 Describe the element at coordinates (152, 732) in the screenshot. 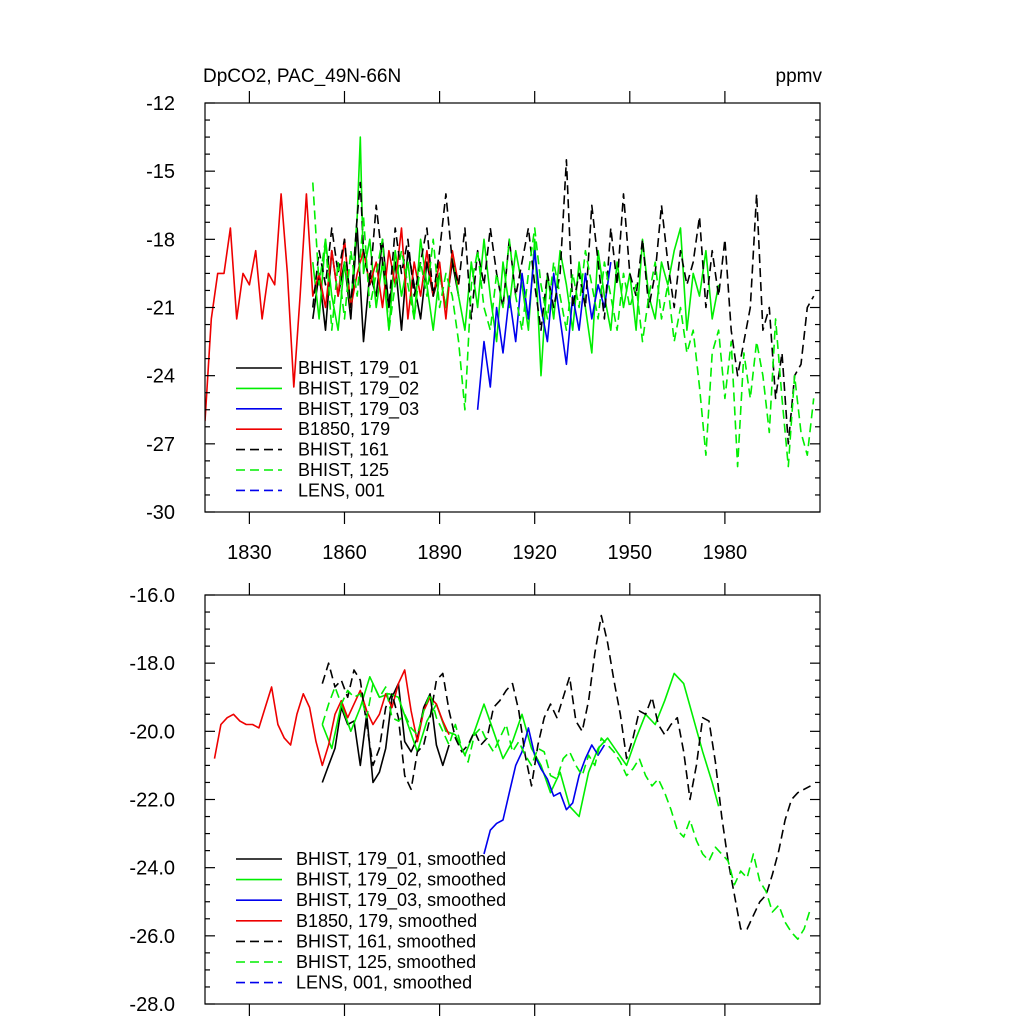

I see `bottom-ytick-label: -20.0` at that location.